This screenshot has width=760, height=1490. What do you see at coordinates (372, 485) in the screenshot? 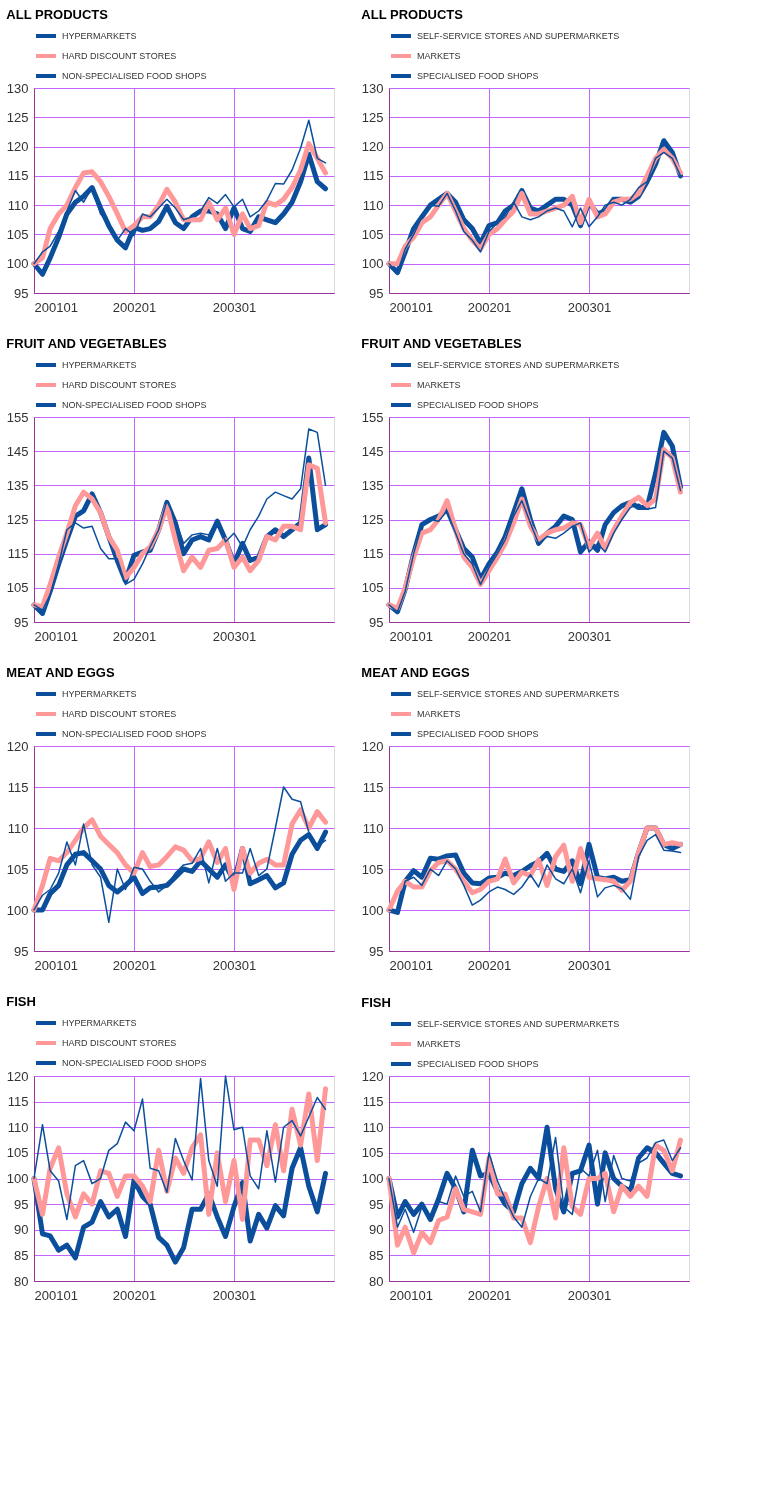
I see `y-tick-label: 135` at bounding box center [372, 485].